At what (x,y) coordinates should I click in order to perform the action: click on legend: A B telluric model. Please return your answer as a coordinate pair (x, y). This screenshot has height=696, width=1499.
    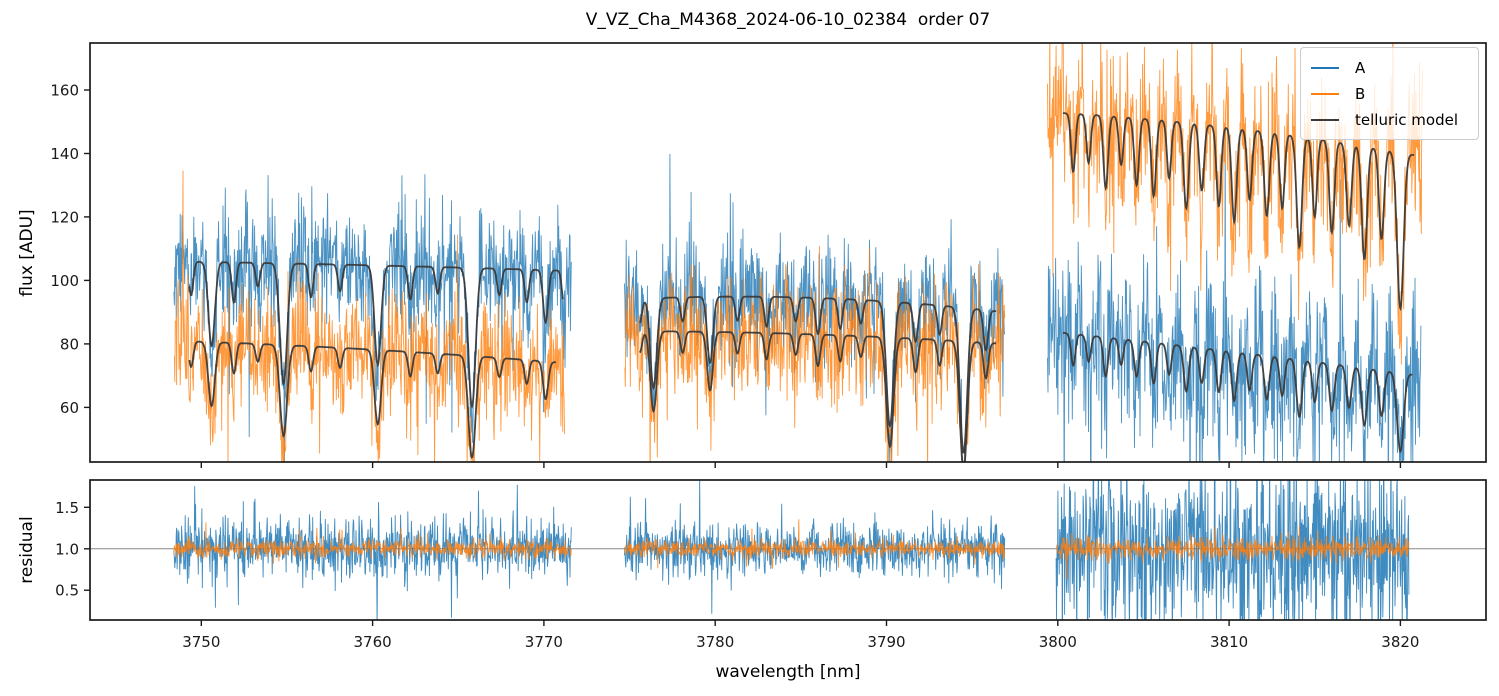
    Looking at the image, I should click on (1389, 93).